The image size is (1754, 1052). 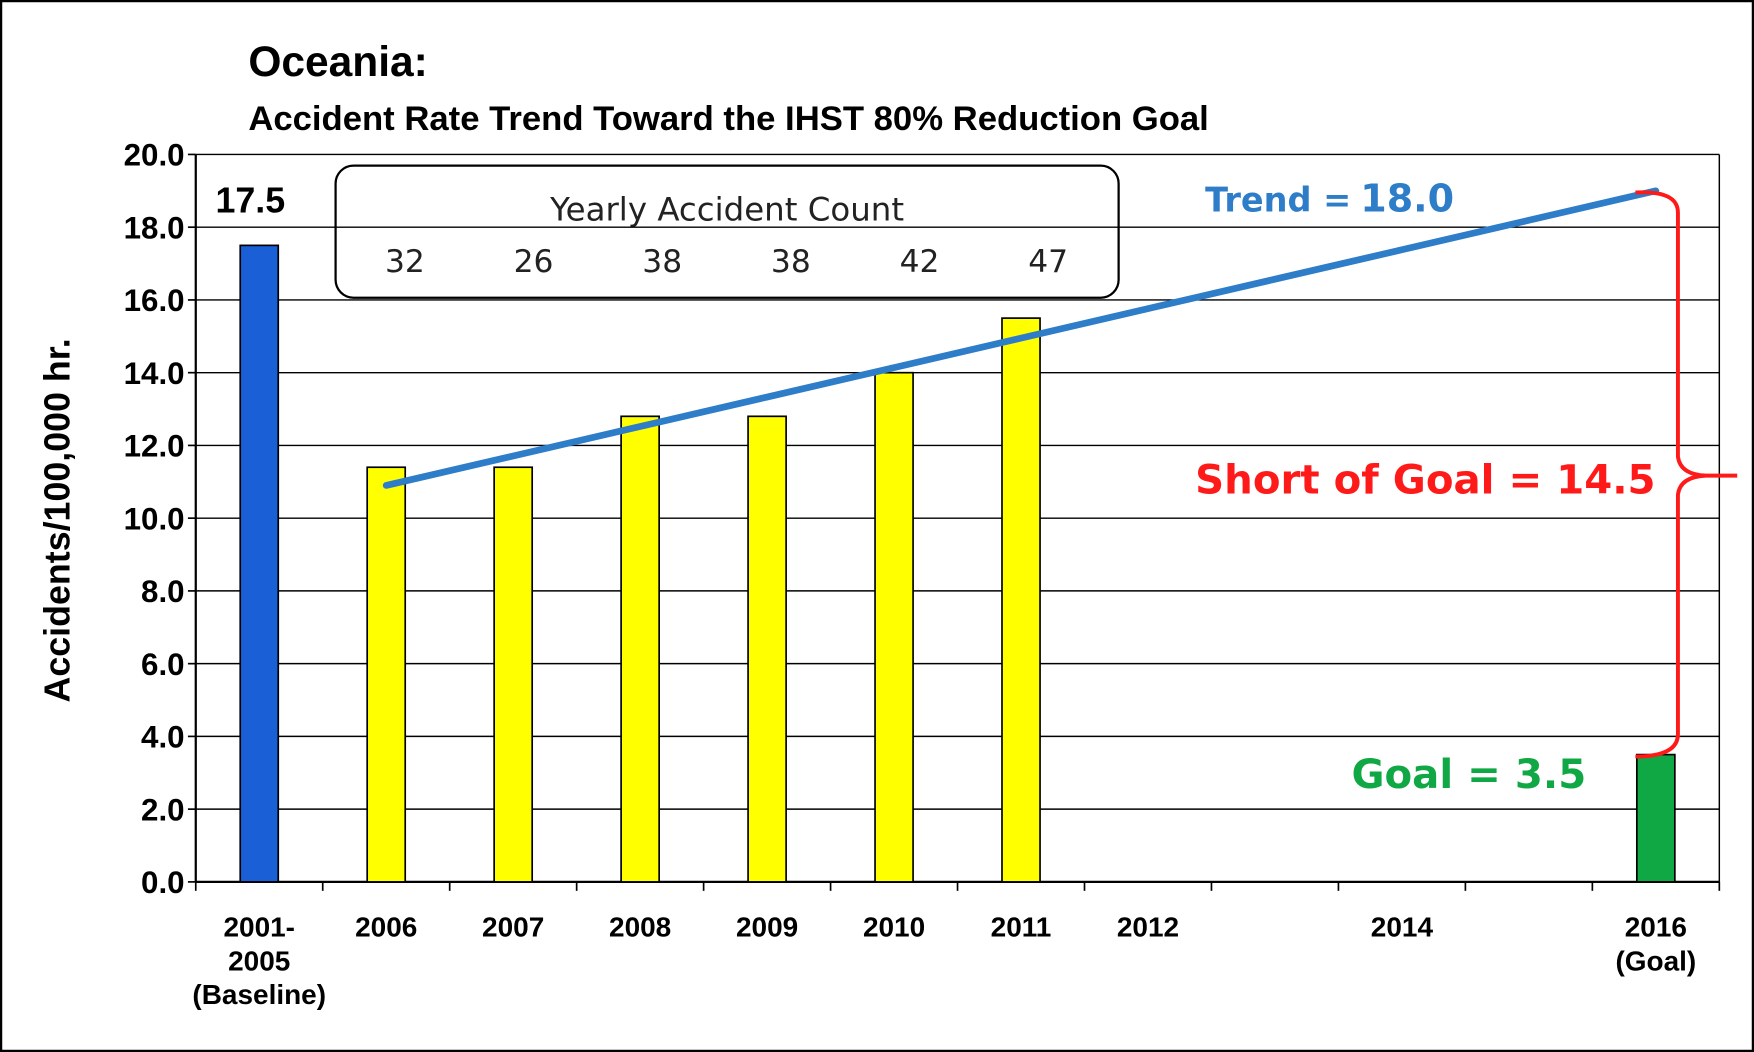 I want to click on inset-title: Yearly Accident Count, so click(x=726, y=209).